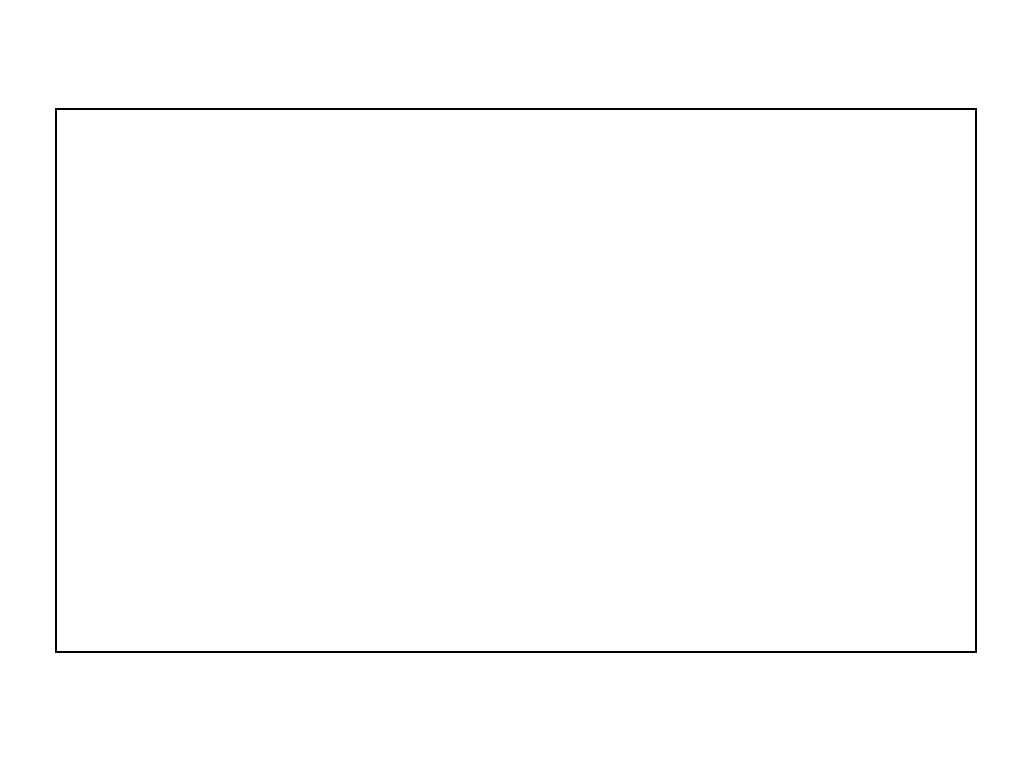 The image size is (1024, 768). Describe the element at coordinates (506, 748) in the screenshot. I see `colorbar` at that location.